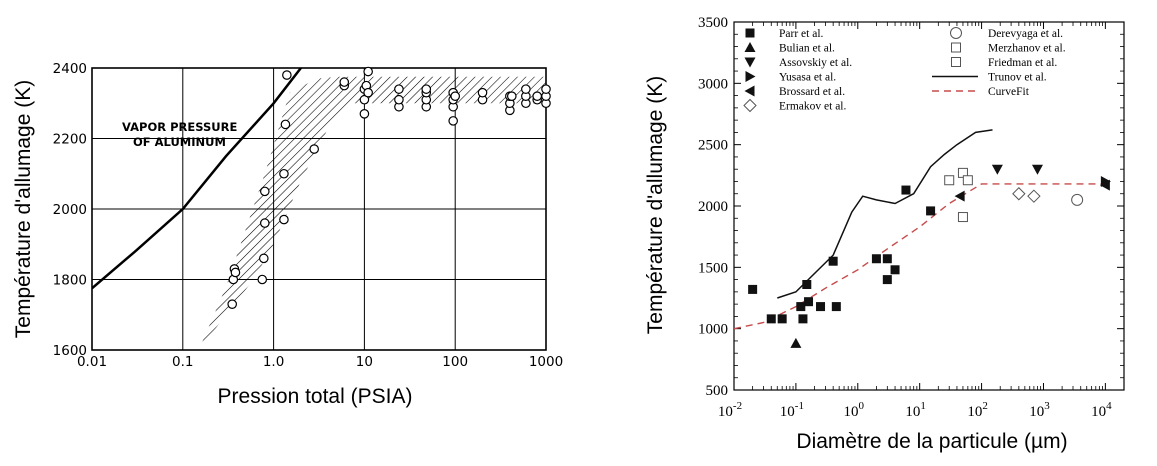  What do you see at coordinates (750, 33) in the screenshot?
I see `legend-swatch-parr-et-al` at bounding box center [750, 33].